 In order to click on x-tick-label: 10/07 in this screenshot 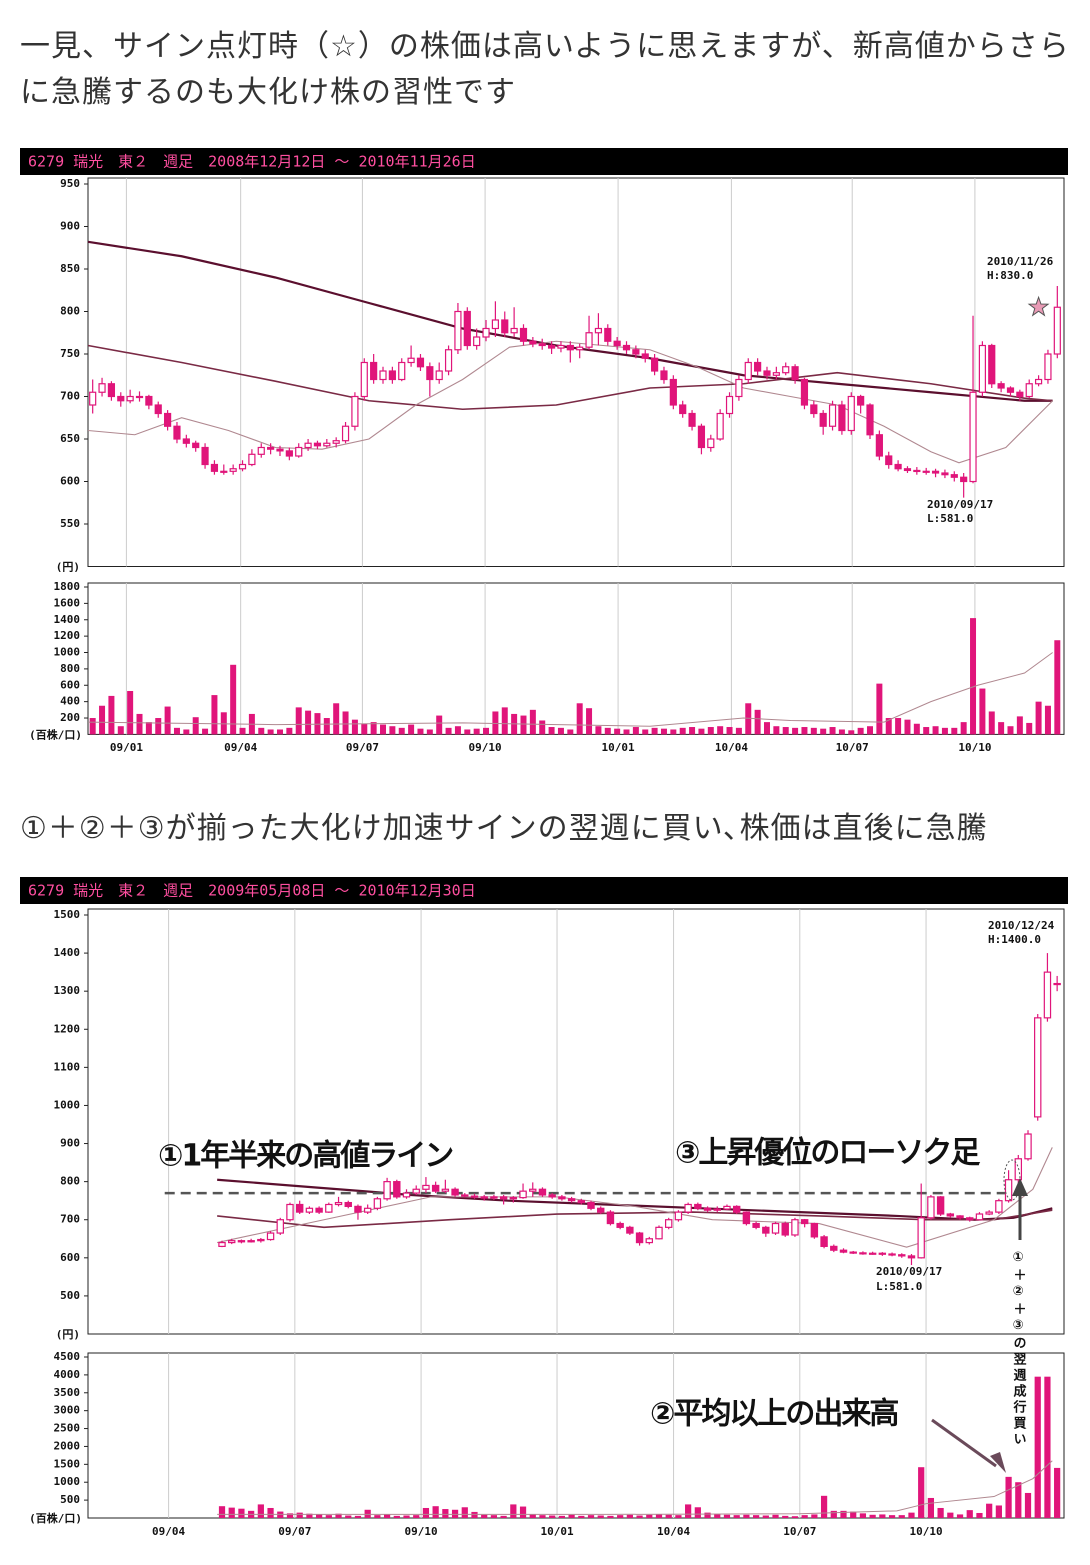, I will do `click(799, 1531)`.